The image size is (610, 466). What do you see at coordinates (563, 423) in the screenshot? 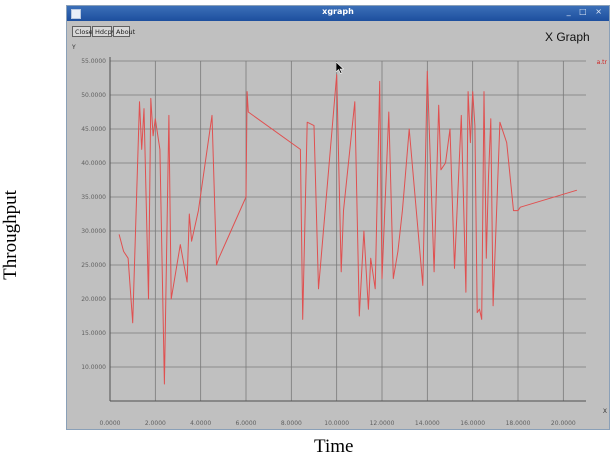
I see `x-tick-label: 20.0000` at bounding box center [563, 423].